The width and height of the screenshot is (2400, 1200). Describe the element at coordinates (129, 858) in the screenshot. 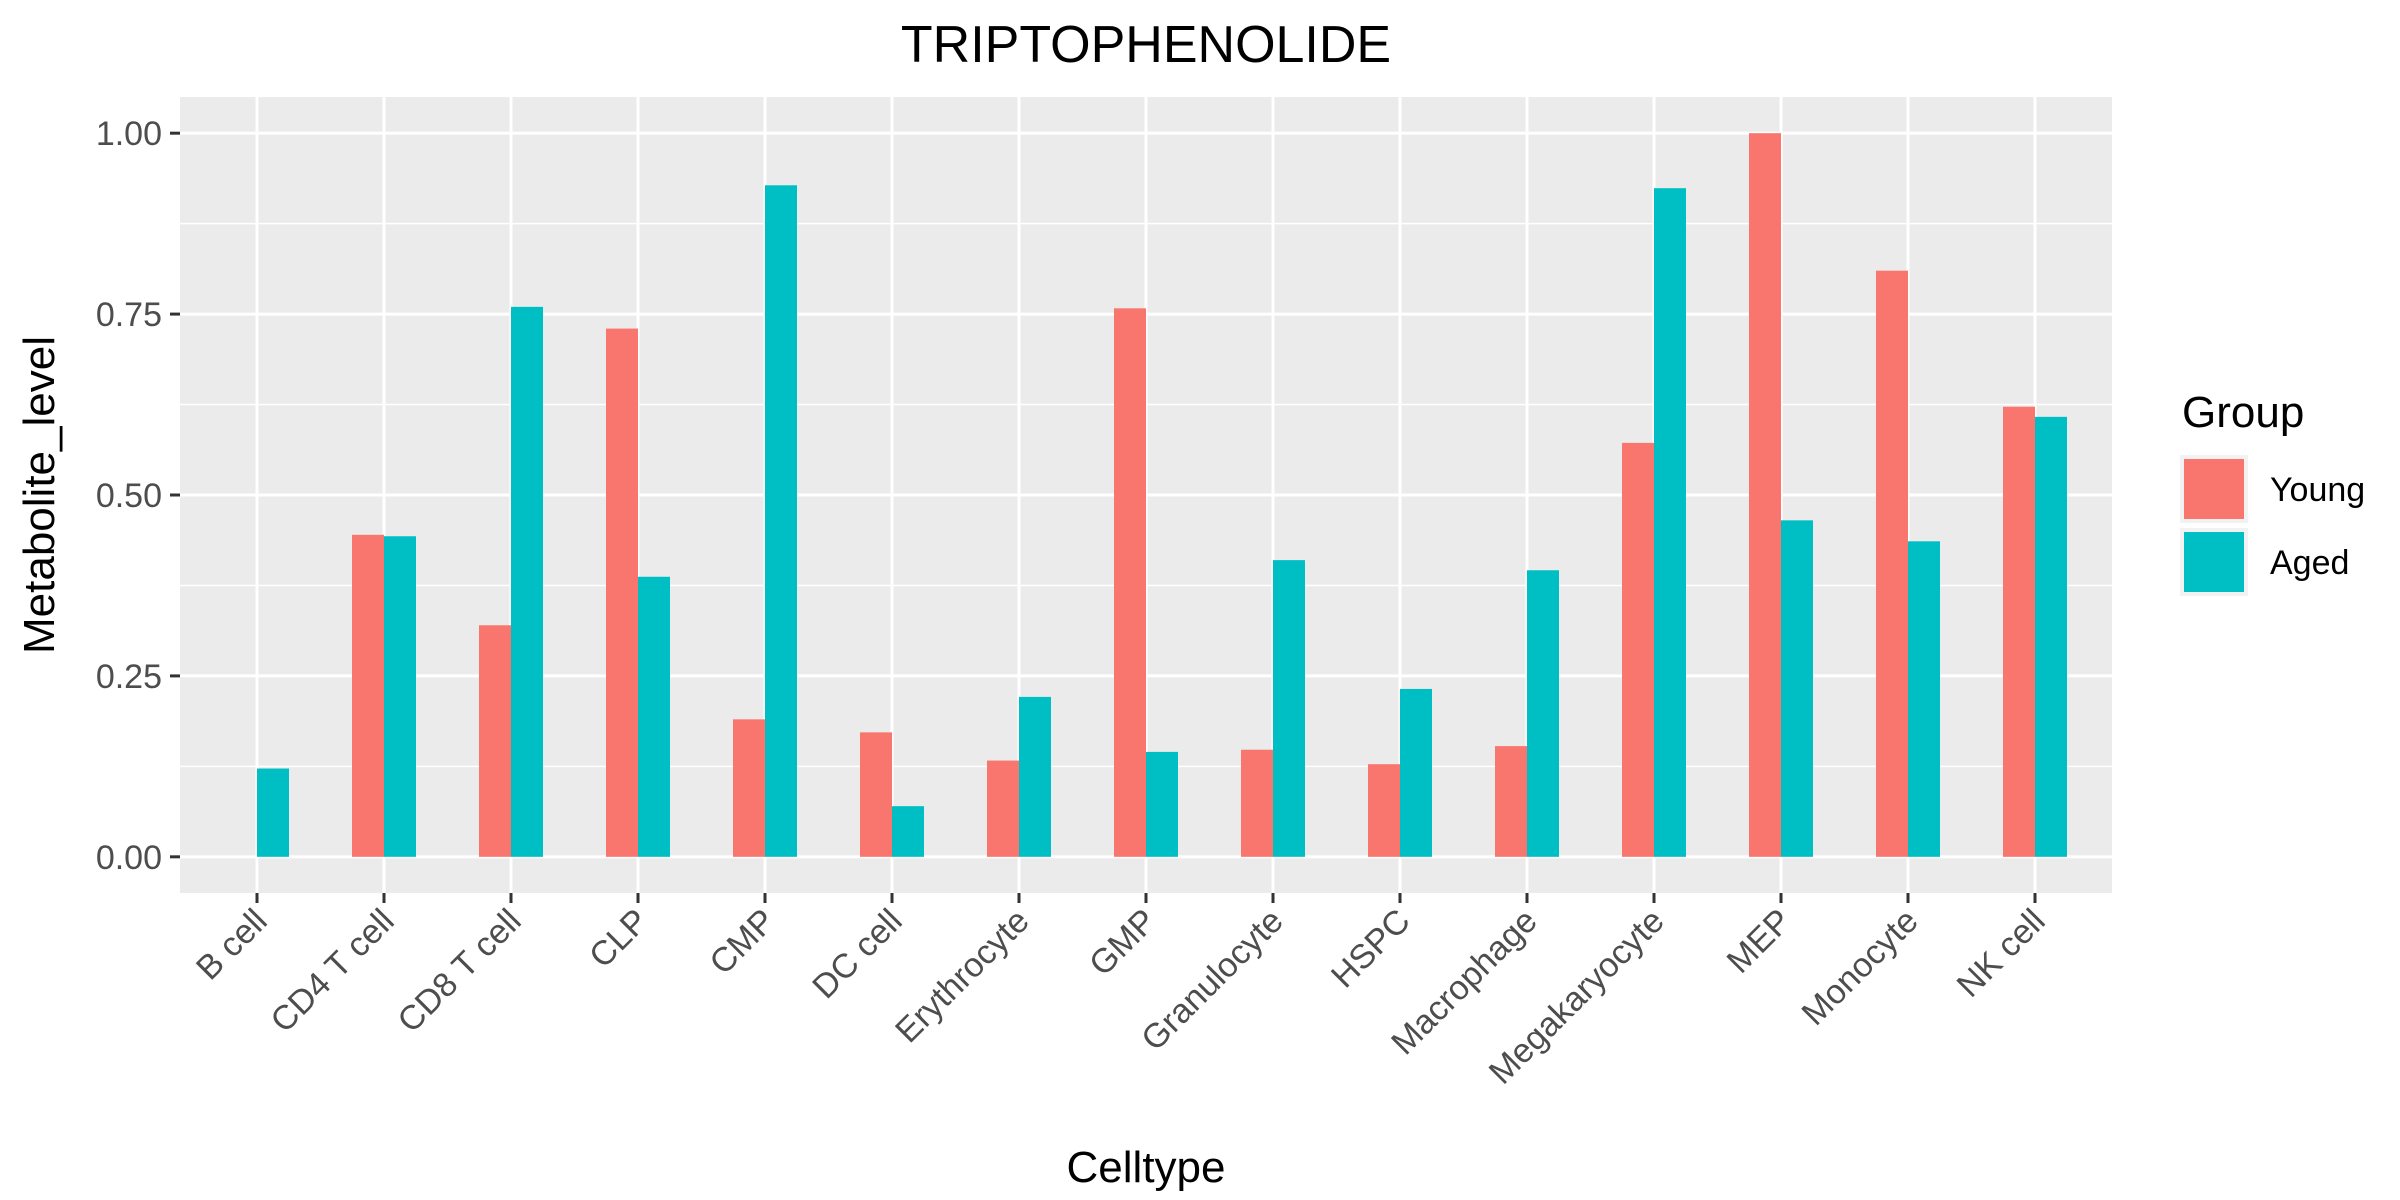

I see `y-tick-label: 0.00` at that location.